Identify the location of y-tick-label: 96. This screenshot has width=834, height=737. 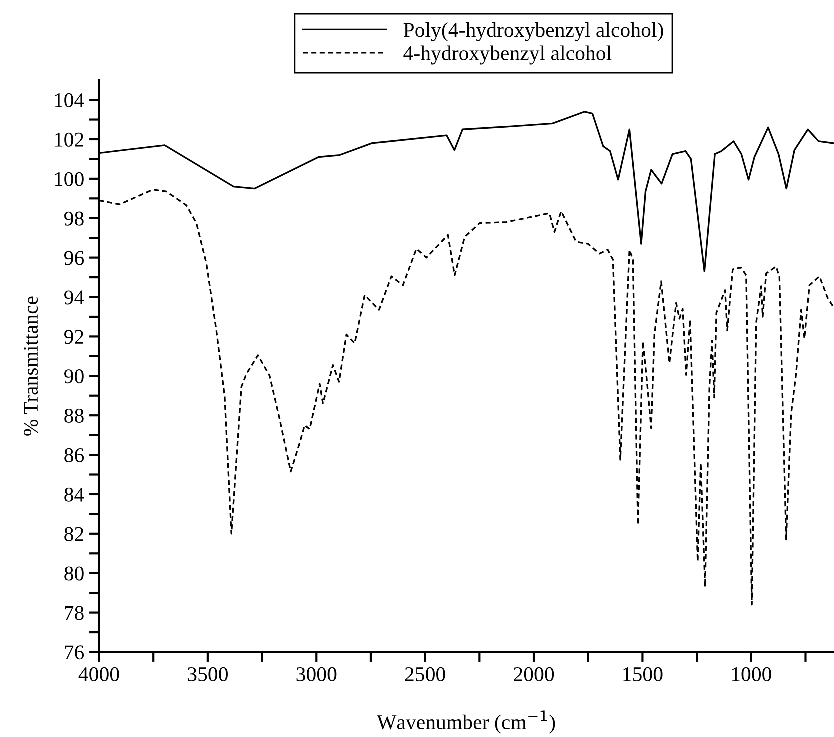
(74, 258).